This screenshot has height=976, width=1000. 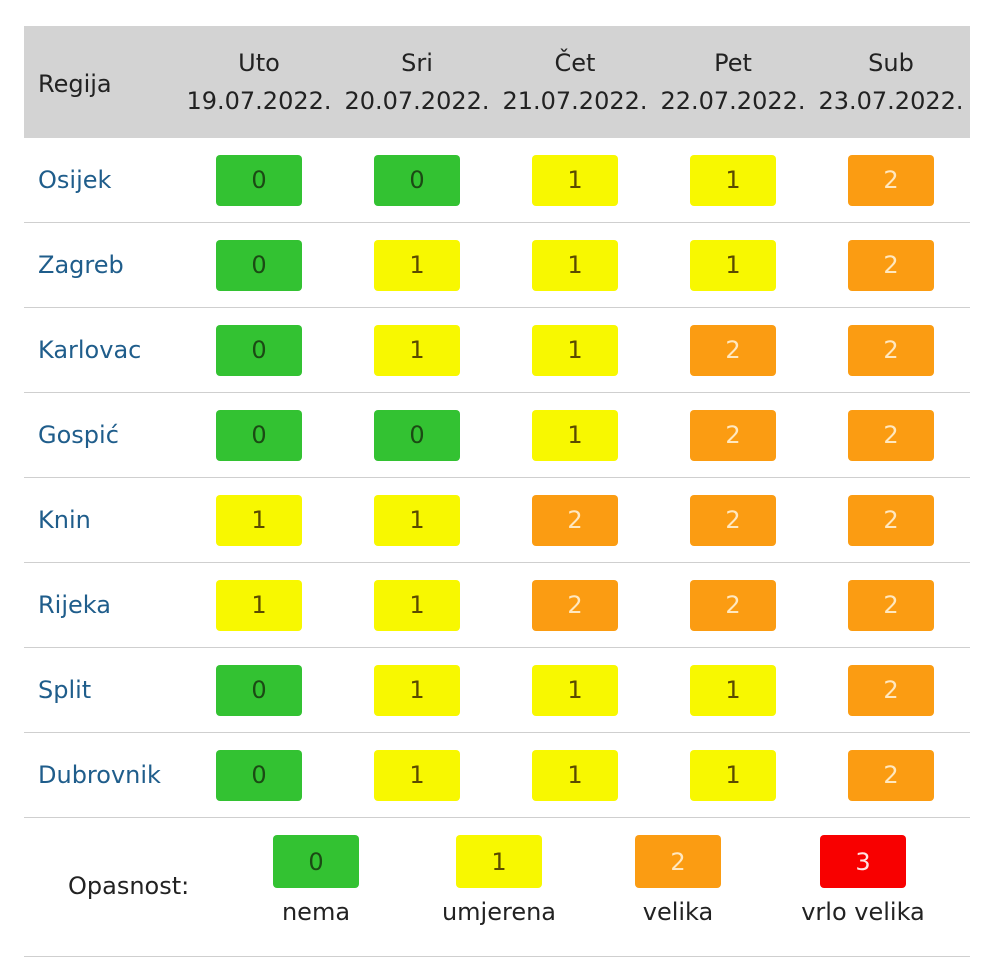 What do you see at coordinates (259, 82) in the screenshot?
I see `day-header-tue: Uto 19.07.2022.` at bounding box center [259, 82].